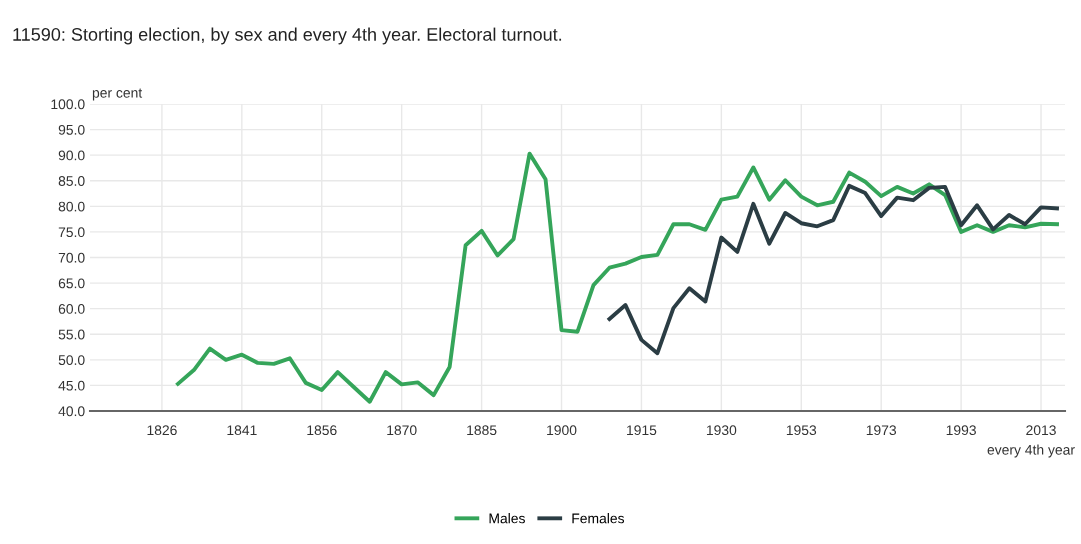 The height and width of the screenshot is (544, 1081). Describe the element at coordinates (71, 283) in the screenshot. I see `y-tick-label: 65.0` at that location.